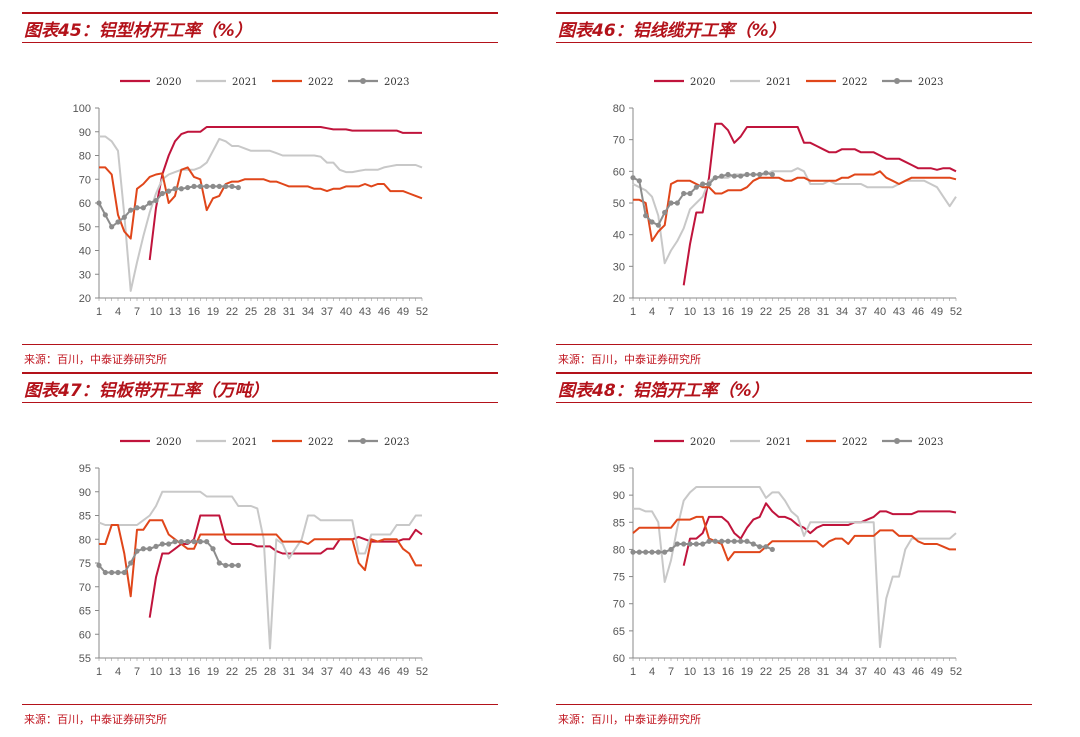  What do you see at coordinates (785, 312) in the screenshot?
I see `x-tick-label: 25` at bounding box center [785, 312].